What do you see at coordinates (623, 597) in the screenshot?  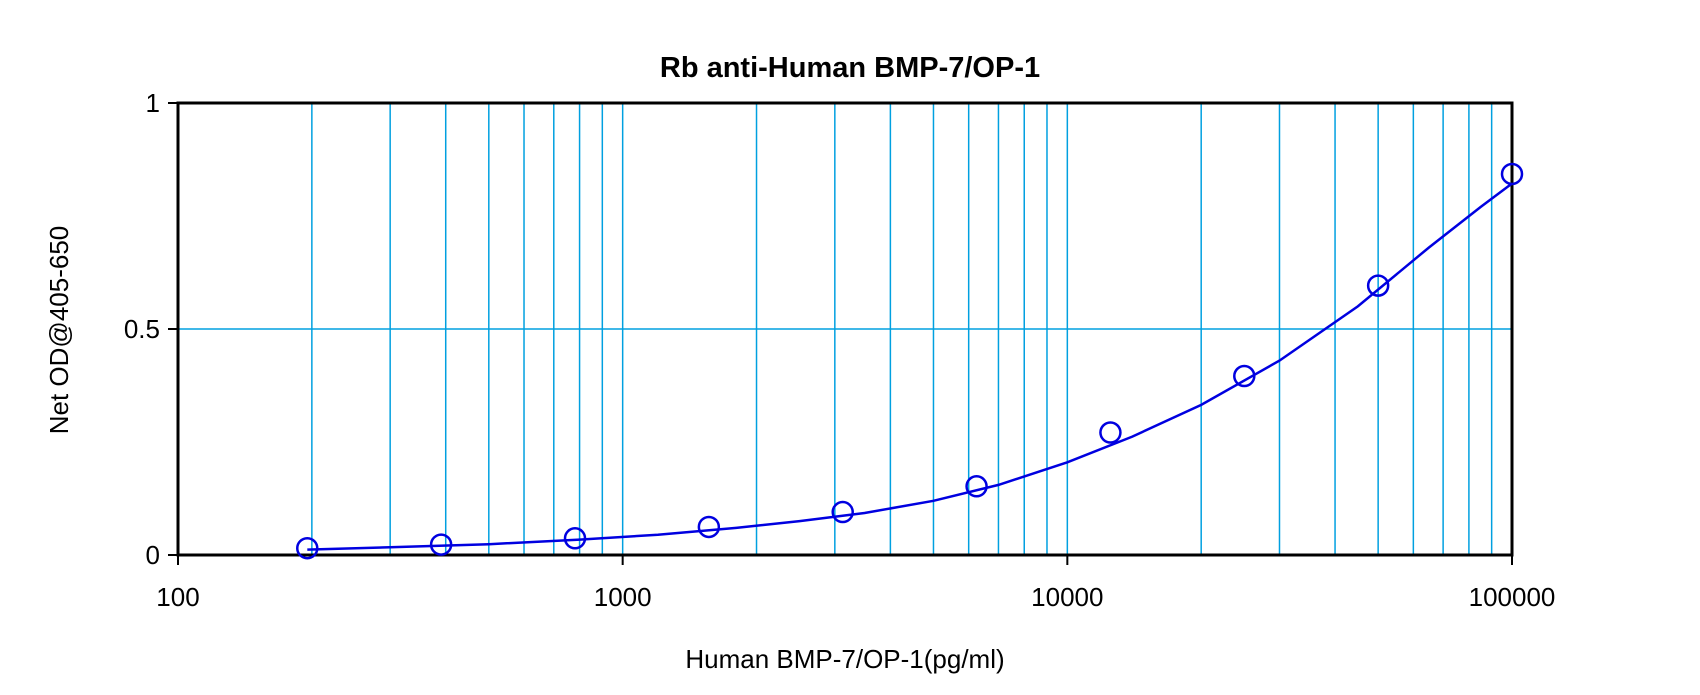 I see `x-tick-label: 1000` at bounding box center [623, 597].